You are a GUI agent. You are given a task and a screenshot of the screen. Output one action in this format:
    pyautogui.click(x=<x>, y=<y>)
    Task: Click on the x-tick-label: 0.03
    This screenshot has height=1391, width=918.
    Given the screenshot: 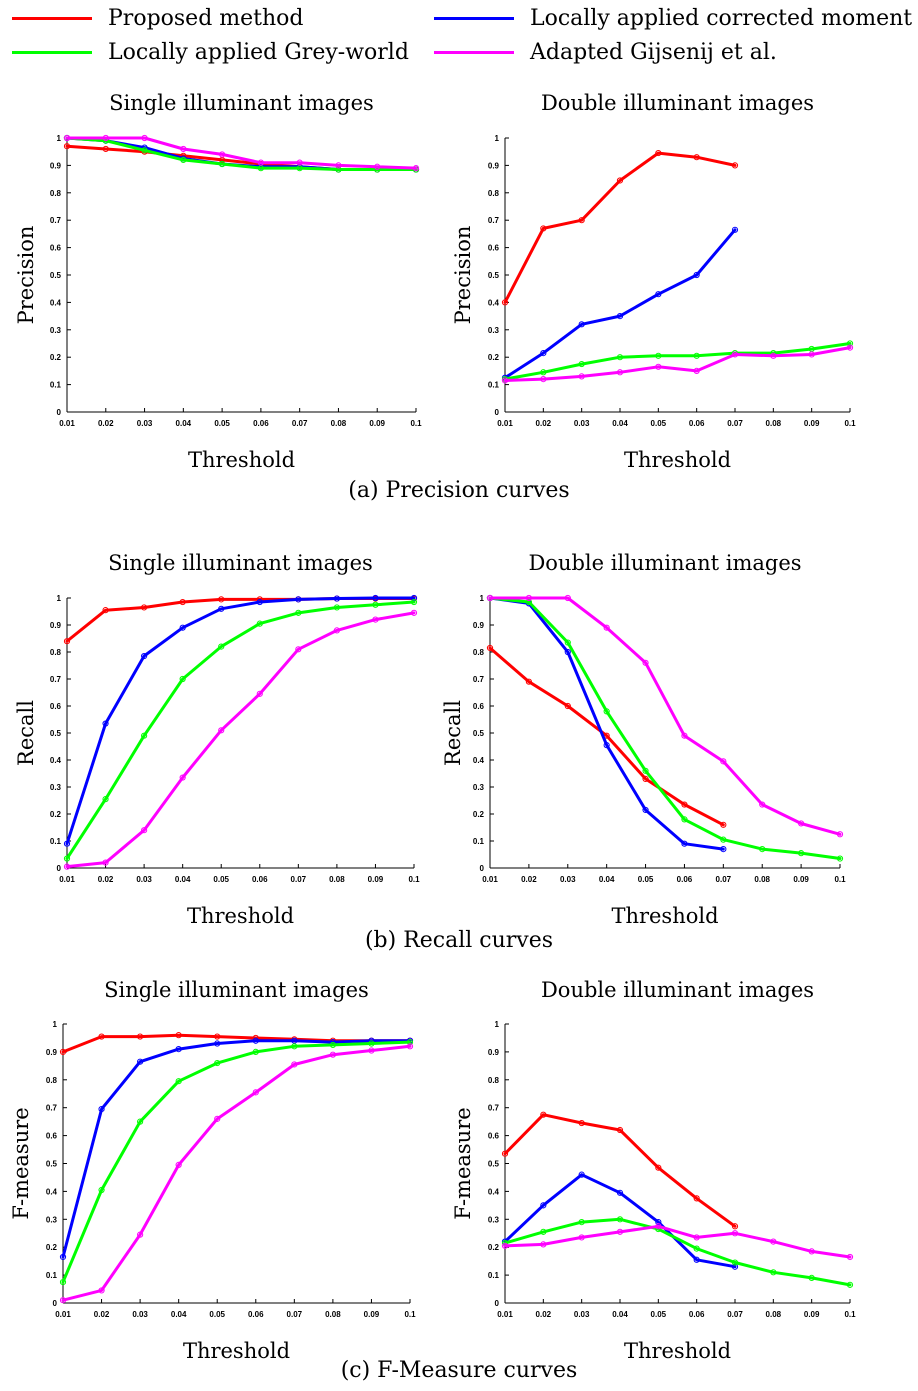 What is the action you would take?
    pyautogui.click(x=144, y=879)
    